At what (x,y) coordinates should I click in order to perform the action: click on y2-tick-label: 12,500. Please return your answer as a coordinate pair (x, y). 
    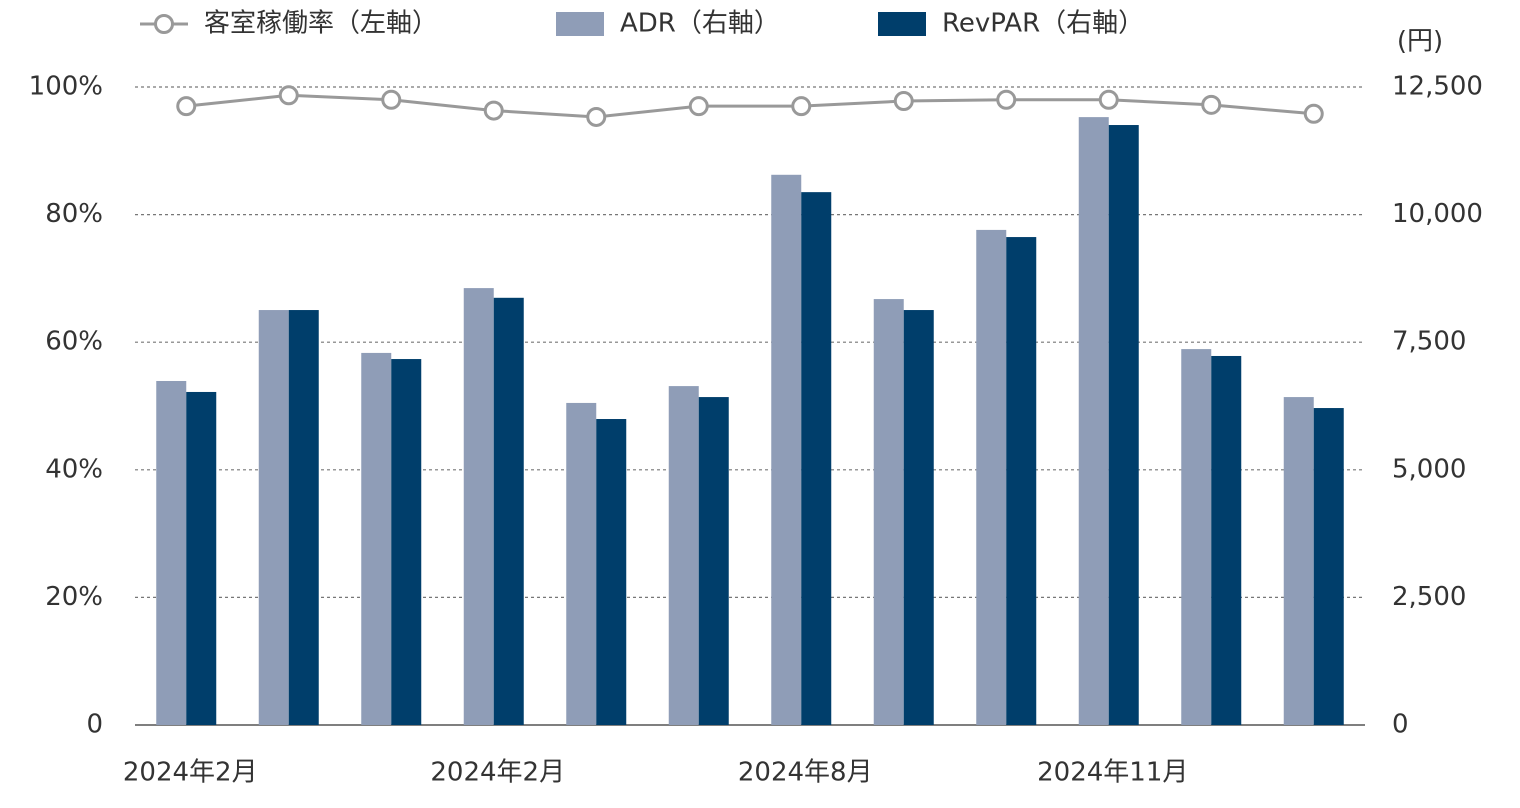
    Looking at the image, I should click on (1437, 87).